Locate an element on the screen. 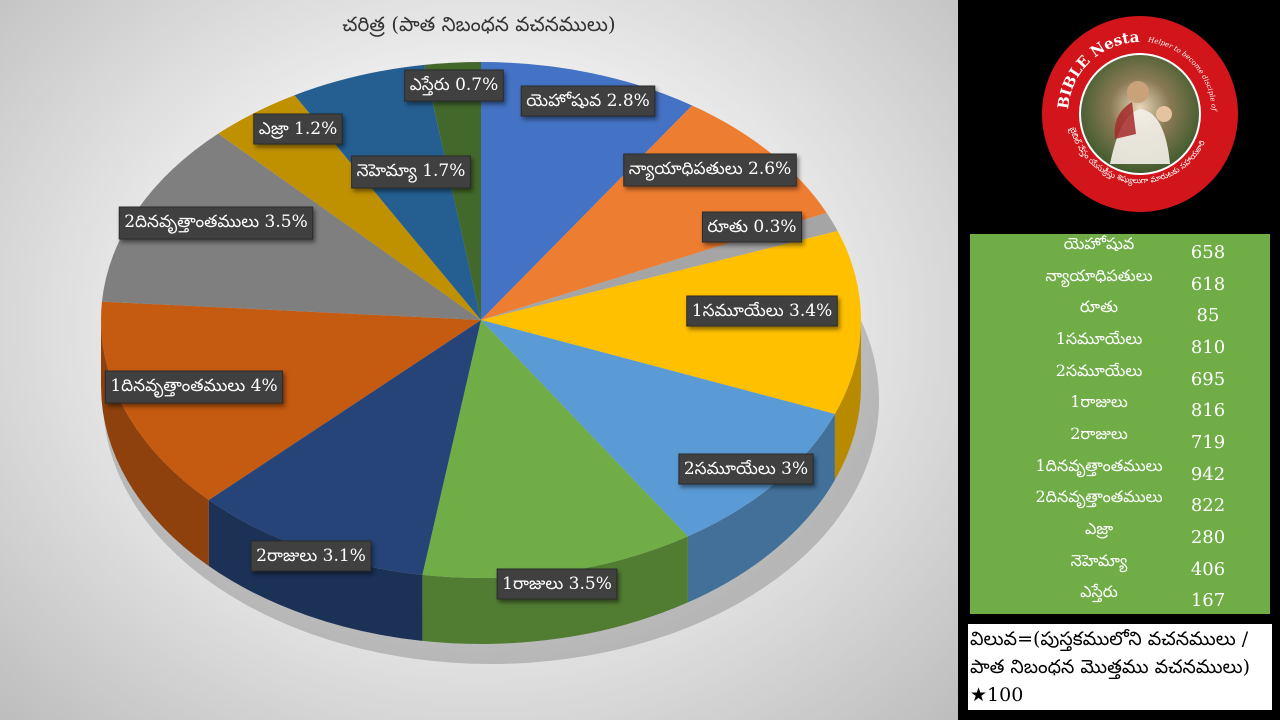 The width and height of the screenshot is (1280, 720). book-name: ఎజ్రా is located at coordinates (1099, 528).